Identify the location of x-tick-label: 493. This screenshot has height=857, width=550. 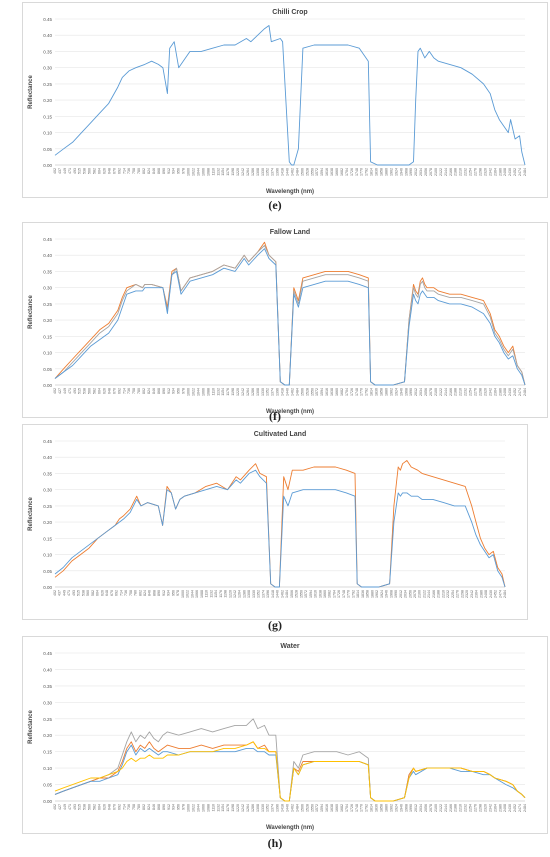
(75, 807).